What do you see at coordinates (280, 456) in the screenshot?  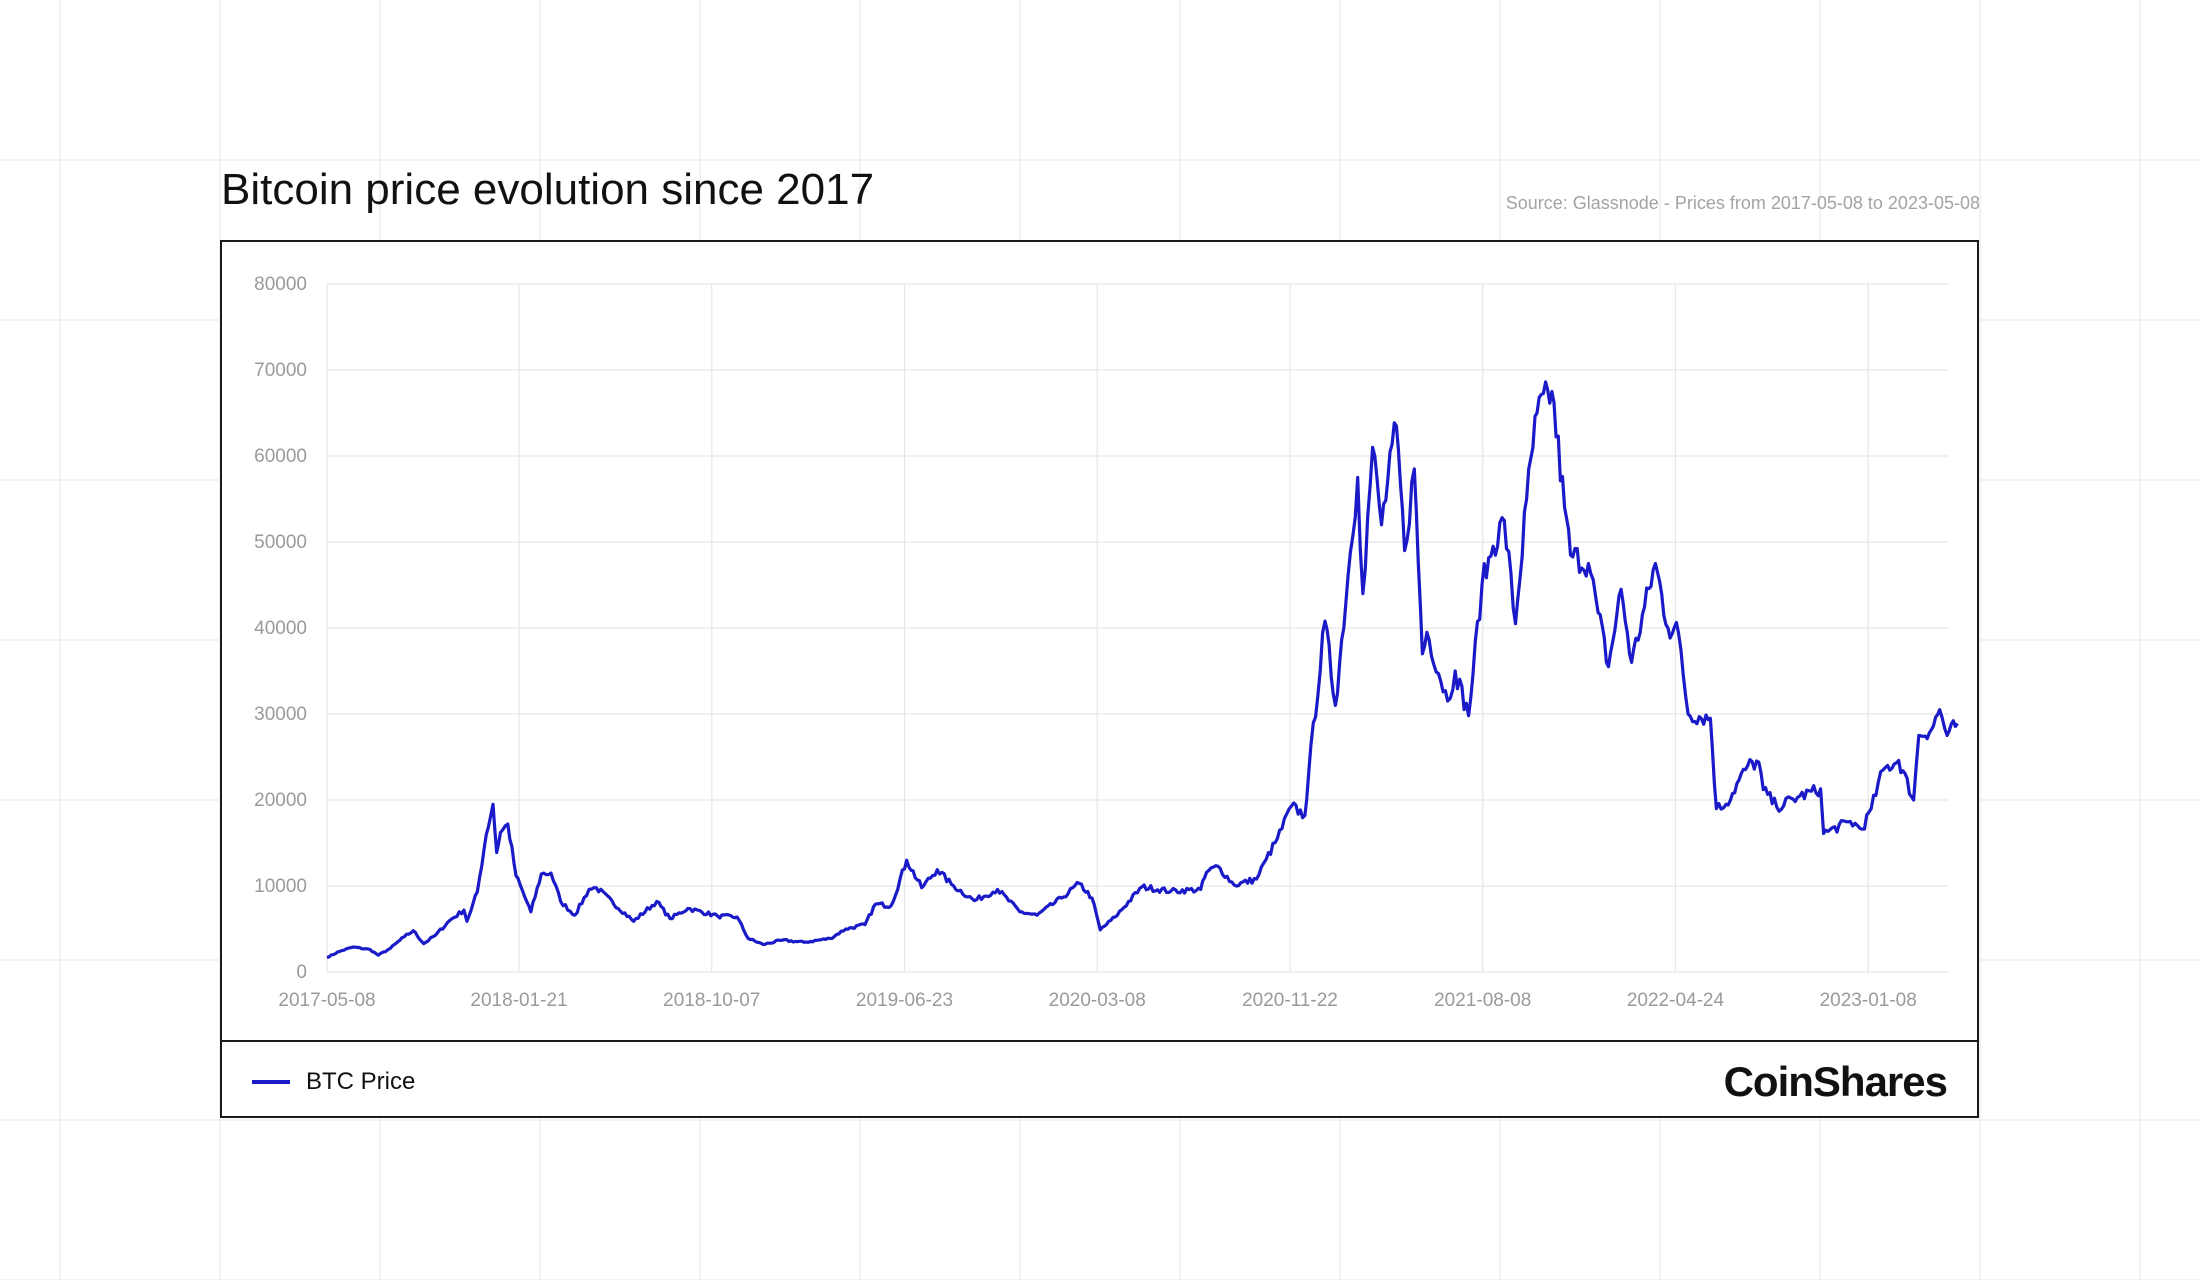 I see `y-tick-label: 60000` at bounding box center [280, 456].